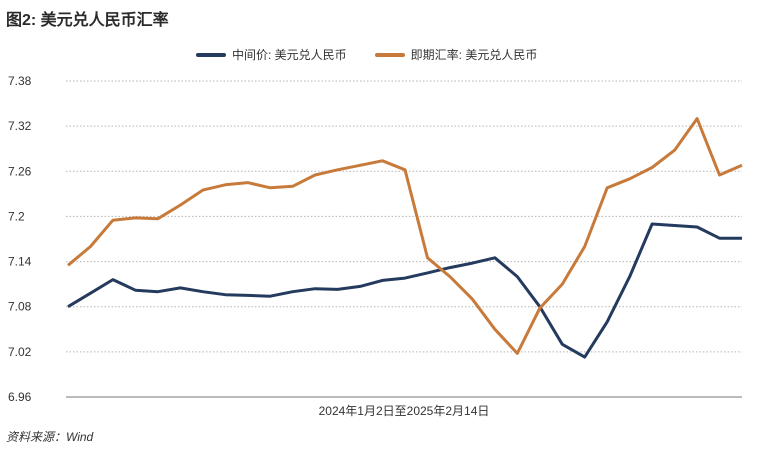  I want to click on y-tick-label: 7.38, so click(20, 81).